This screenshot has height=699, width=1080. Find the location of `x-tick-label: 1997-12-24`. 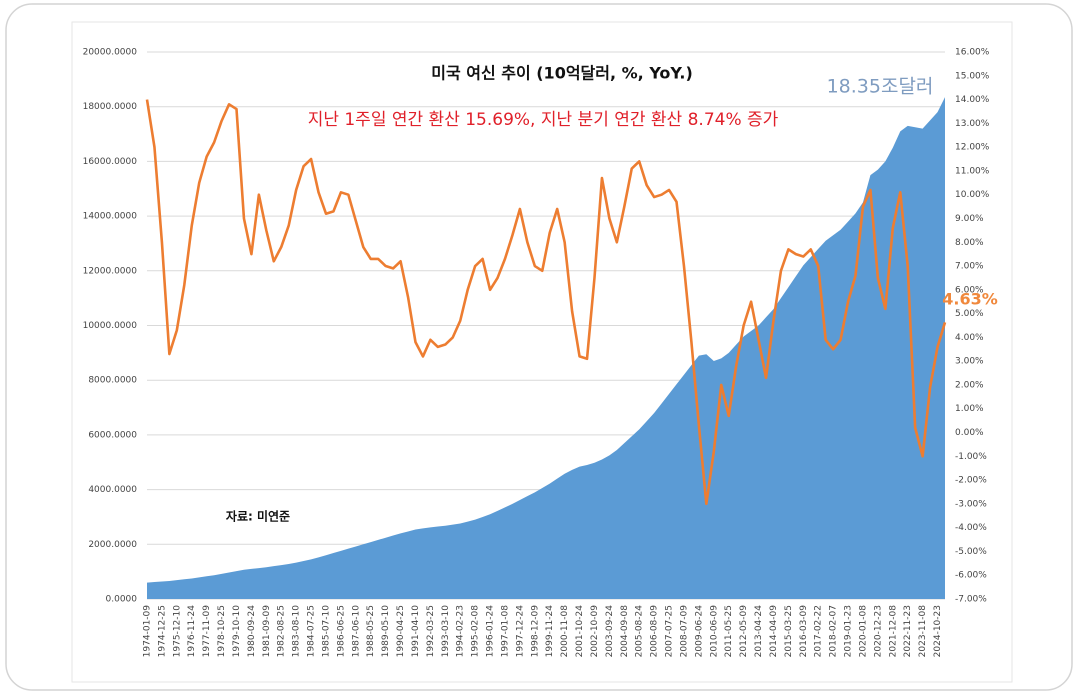

x-tick-label: 1997-12-24 is located at coordinates (520, 631).